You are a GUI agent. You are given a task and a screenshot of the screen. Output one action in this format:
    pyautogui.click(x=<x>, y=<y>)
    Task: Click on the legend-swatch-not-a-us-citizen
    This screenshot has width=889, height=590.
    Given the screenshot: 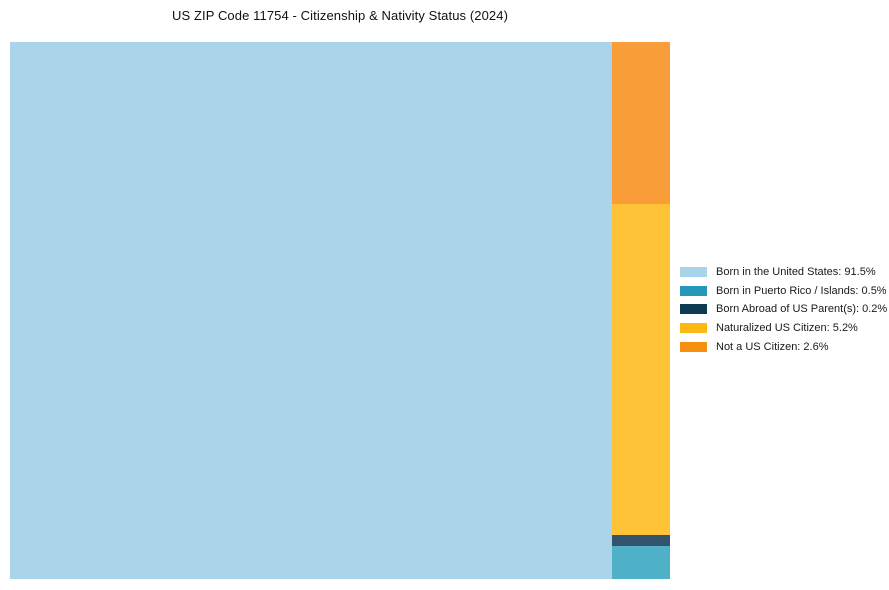 What is the action you would take?
    pyautogui.click(x=693, y=346)
    